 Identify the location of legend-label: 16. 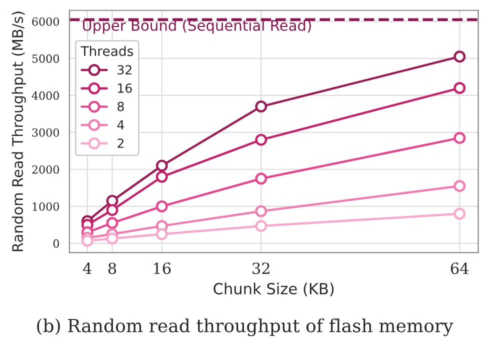
(125, 88).